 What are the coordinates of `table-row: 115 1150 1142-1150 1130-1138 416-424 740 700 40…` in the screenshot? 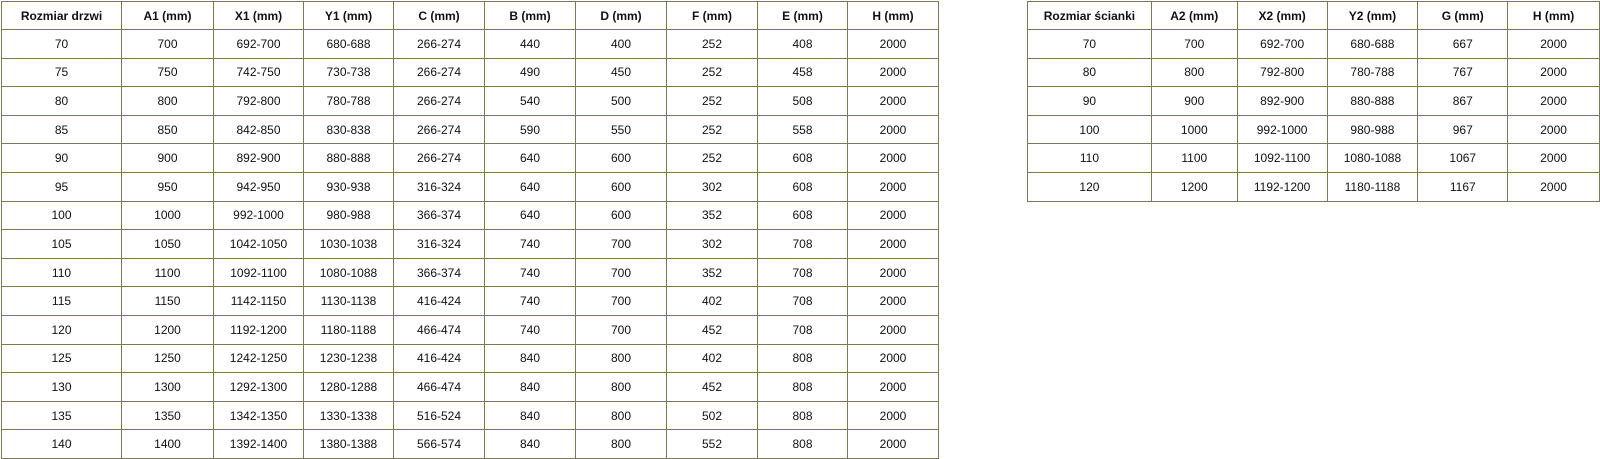 It's located at (470, 301).